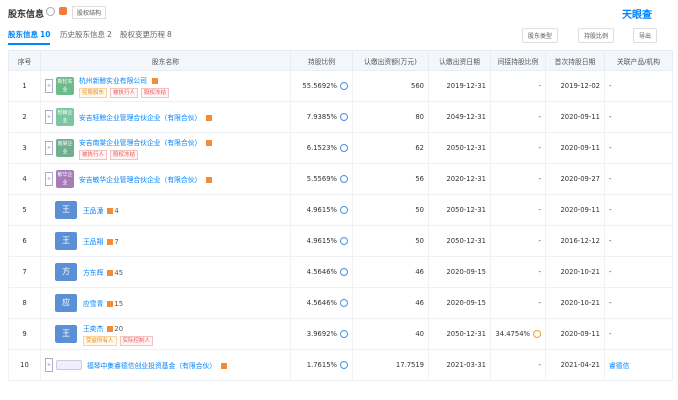  What do you see at coordinates (24, 241) in the screenshot?
I see `row-index: 6` at bounding box center [24, 241].